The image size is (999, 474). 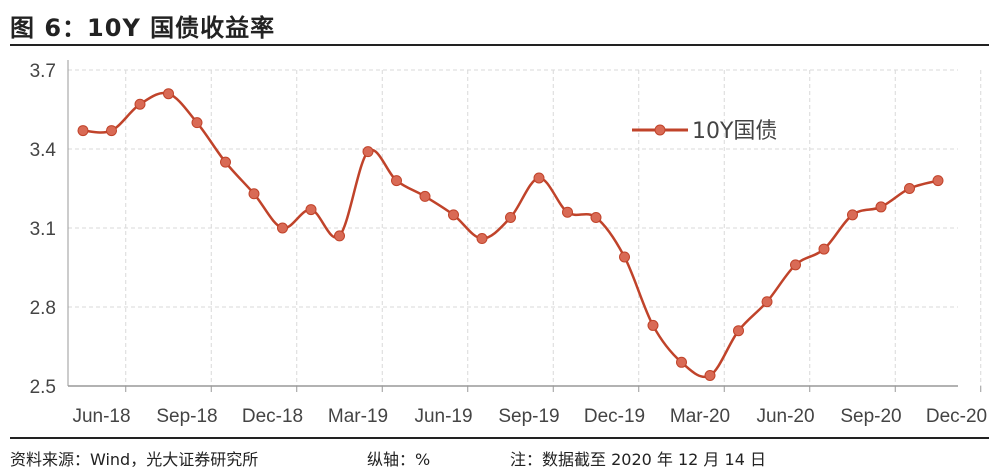 What do you see at coordinates (443, 416) in the screenshot?
I see `x-tick-label: Jun-19` at bounding box center [443, 416].